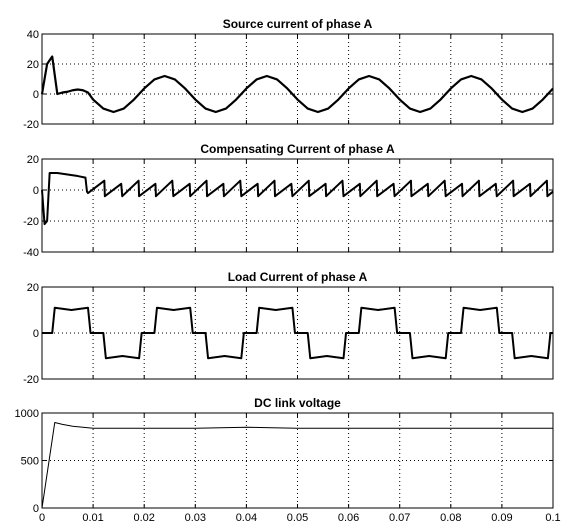 This screenshot has width=570, height=523. I want to click on chart-title: Compensating Current of phase A, so click(297, 149).